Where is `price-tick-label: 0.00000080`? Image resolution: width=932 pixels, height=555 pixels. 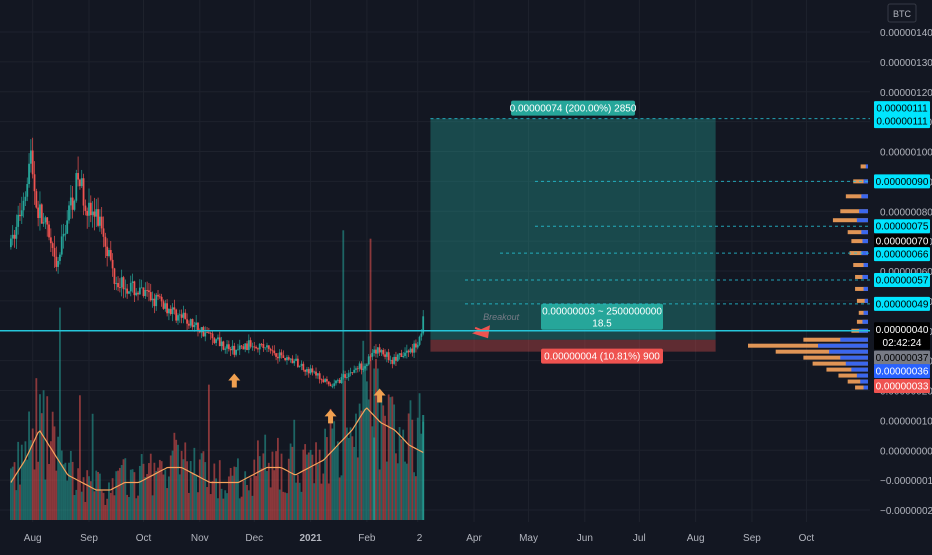 price-tick-label: 0.00000080 is located at coordinates (906, 212).